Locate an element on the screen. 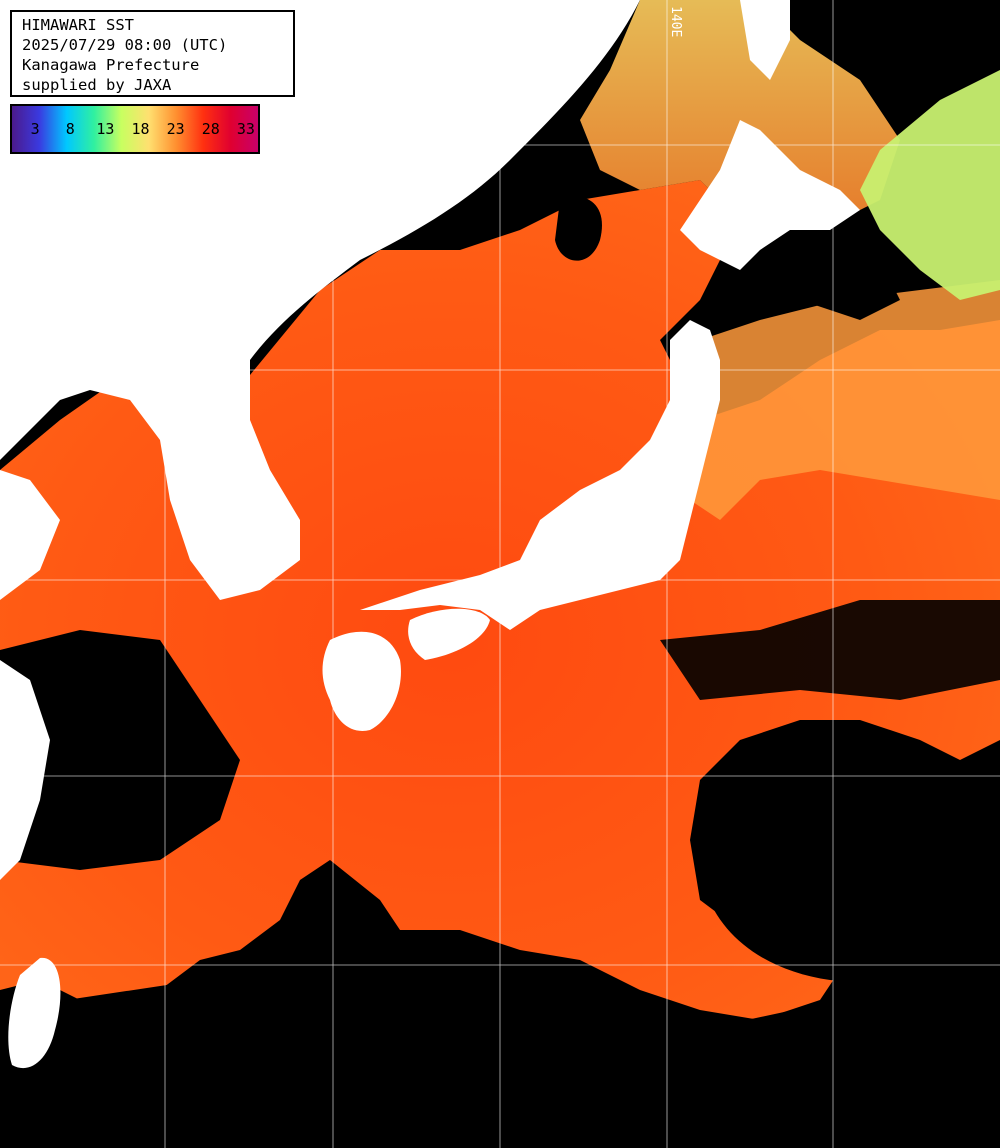 Image resolution: width=1000 pixels, height=1148 pixels. title-credit: supplied by JAXA is located at coordinates (97, 85).